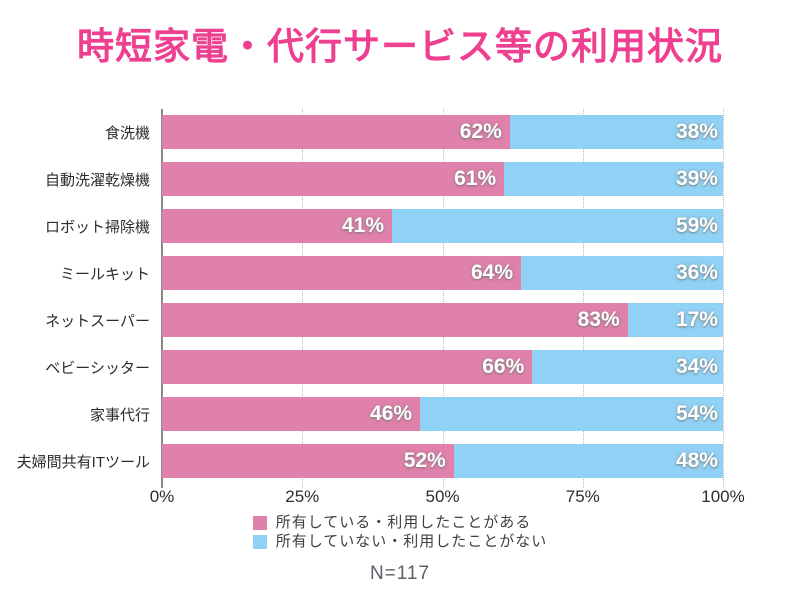 Image resolution: width=800 pixels, height=600 pixels. Describe the element at coordinates (308, 461) in the screenshot. I see `owned-bar-segment: 52%` at that location.